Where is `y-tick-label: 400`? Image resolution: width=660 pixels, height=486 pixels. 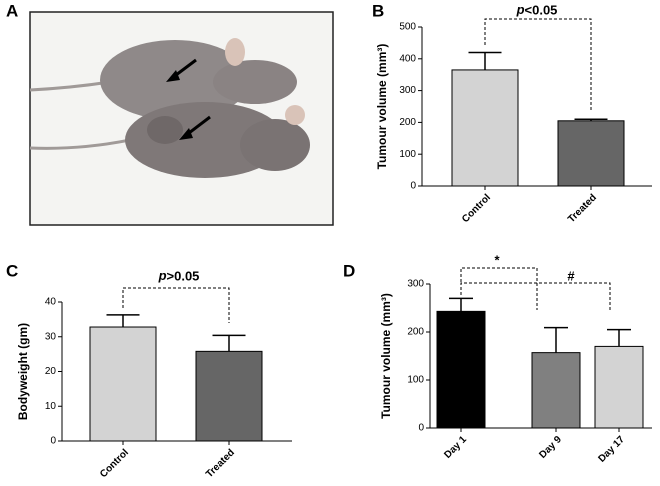
y-tick-label: 400 is located at coordinates (407, 58).